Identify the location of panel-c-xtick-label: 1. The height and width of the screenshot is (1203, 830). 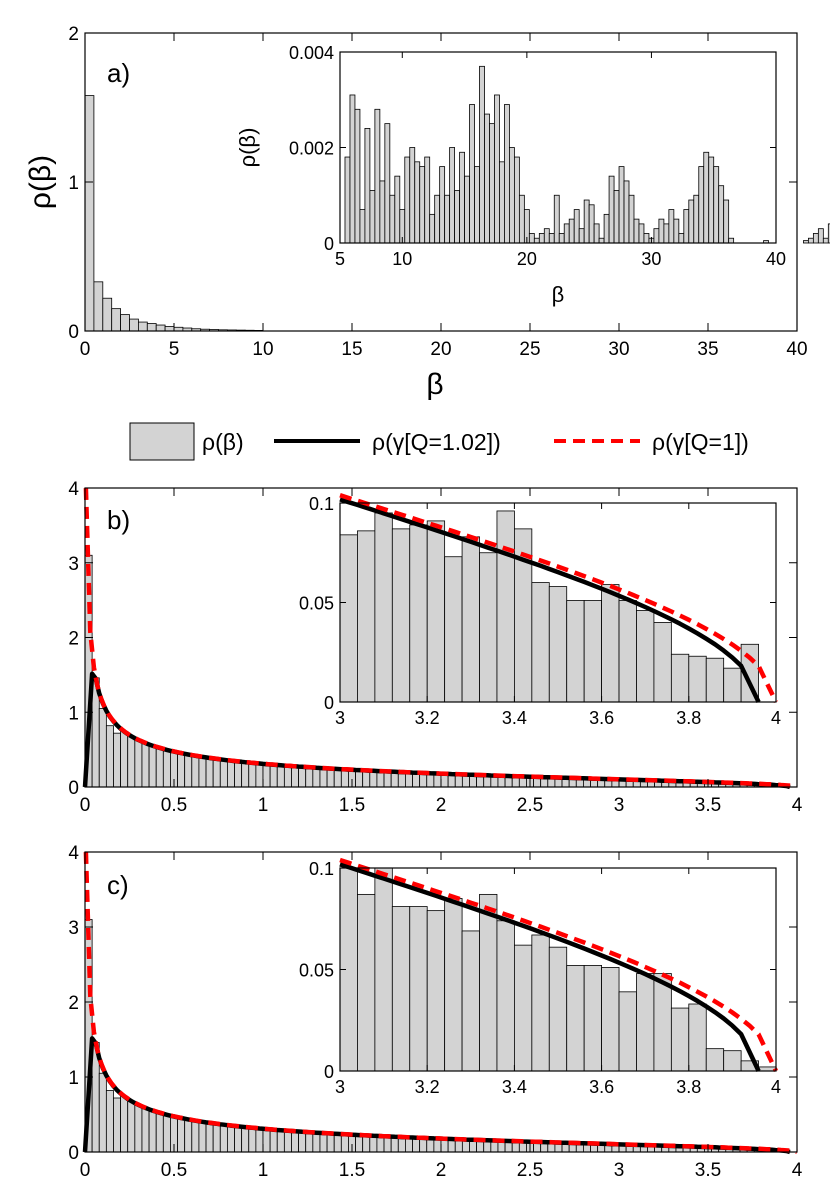
(263, 1170).